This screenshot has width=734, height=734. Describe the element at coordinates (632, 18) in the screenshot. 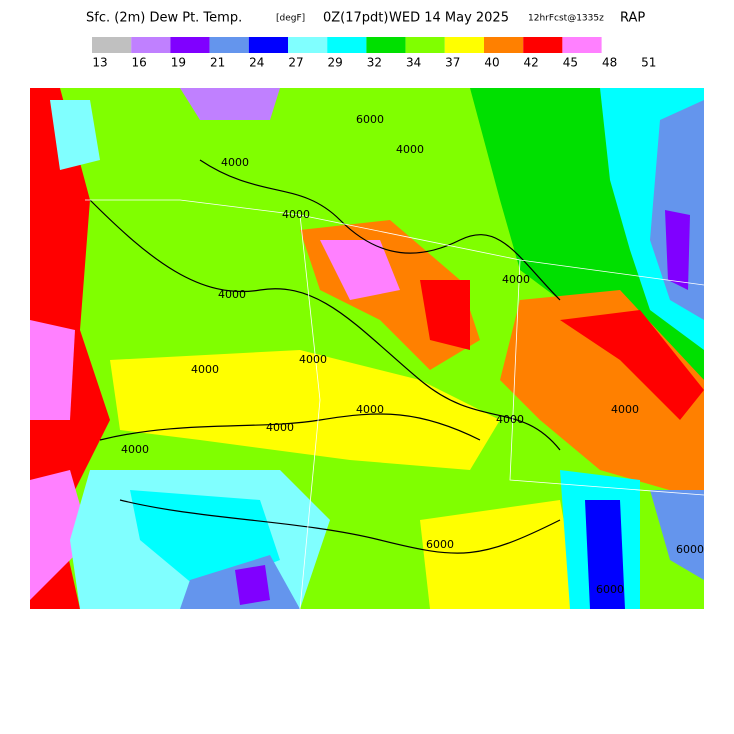

I see `title-model: RAP` at that location.